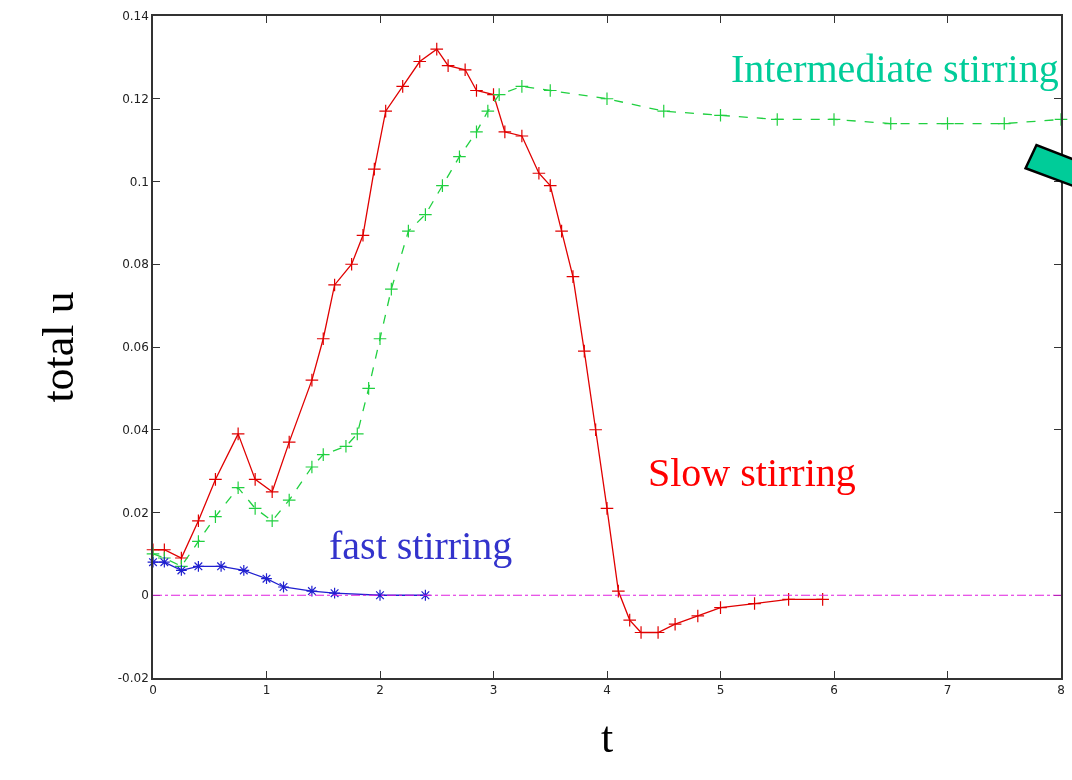 The width and height of the screenshot is (1072, 780). Describe the element at coordinates (135, 512) in the screenshot. I see `y-tick-label: 0.02` at that location.